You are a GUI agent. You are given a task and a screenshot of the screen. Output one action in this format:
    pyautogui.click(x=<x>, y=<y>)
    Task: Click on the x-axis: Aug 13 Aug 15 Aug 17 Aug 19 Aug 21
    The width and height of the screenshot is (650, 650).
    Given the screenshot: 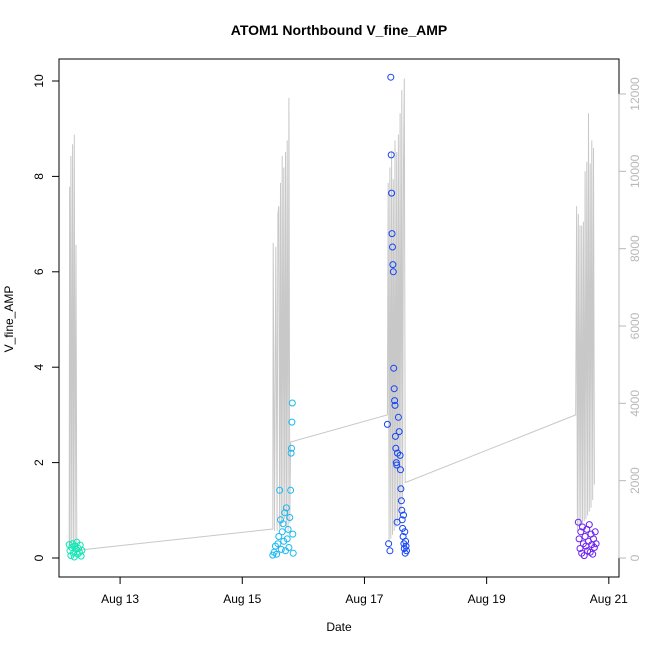 What is the action you would take?
    pyautogui.click(x=364, y=591)
    